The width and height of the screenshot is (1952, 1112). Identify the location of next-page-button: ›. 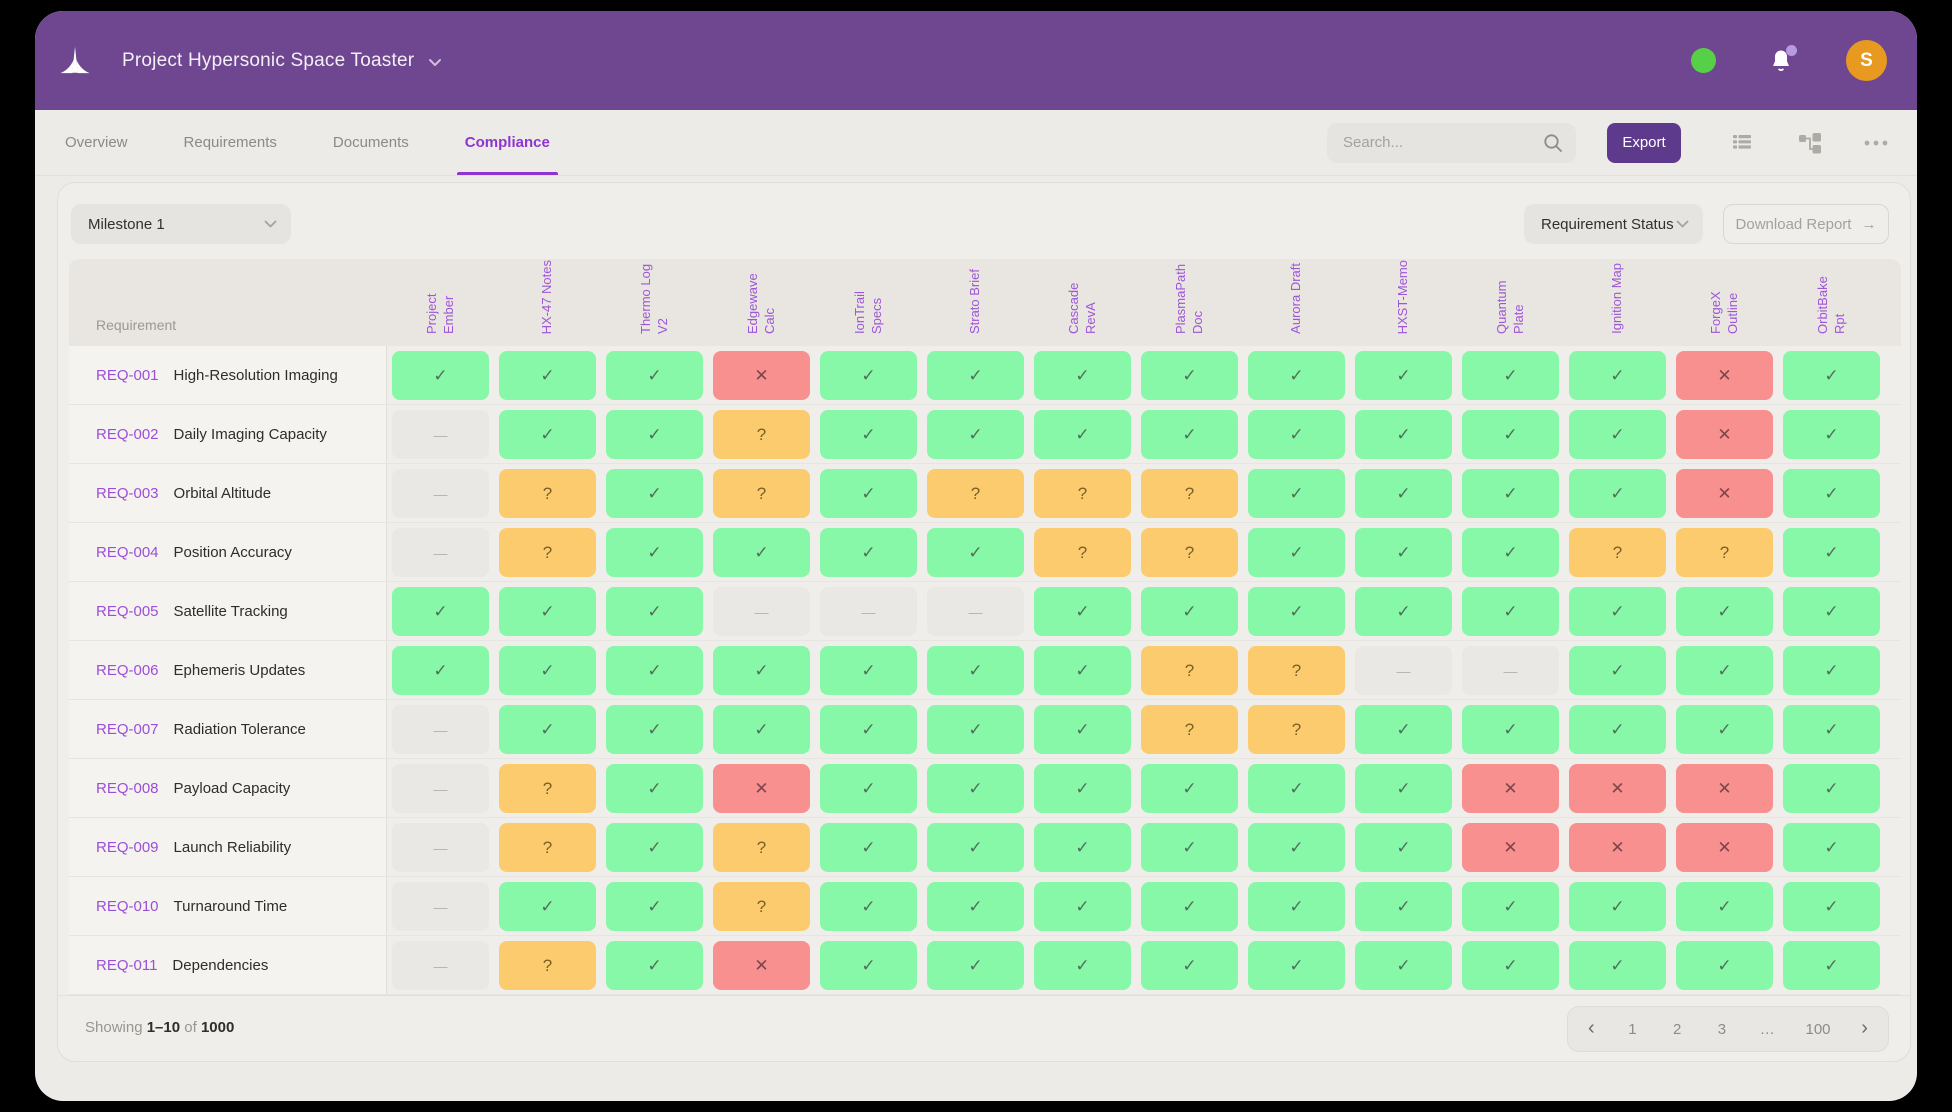
(1864, 1027).